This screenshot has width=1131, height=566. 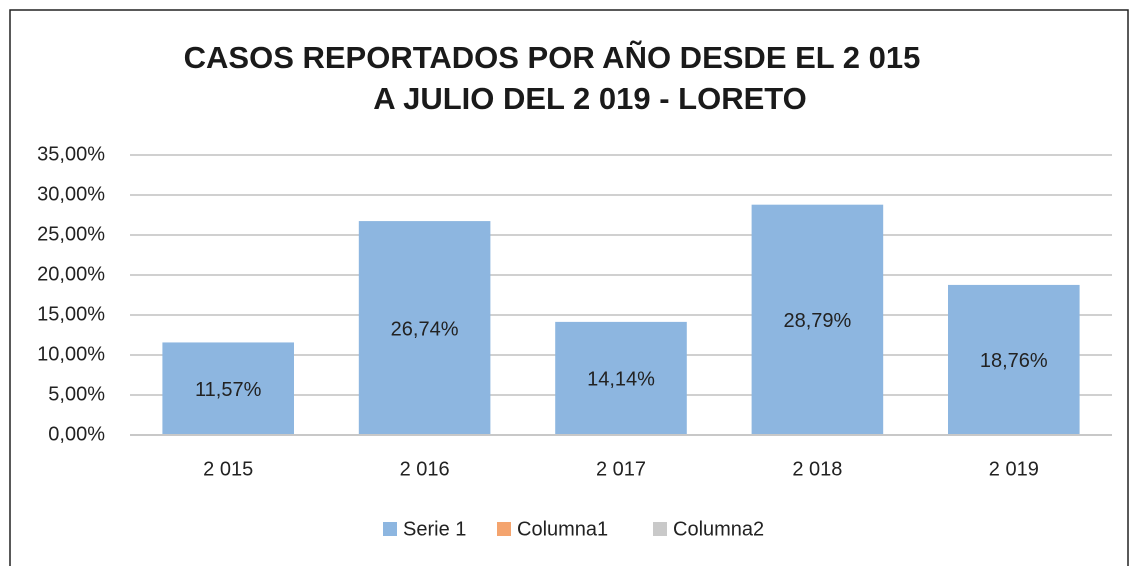 I want to click on chart-title: A JULIO DEL 2 019 - LORETO, so click(x=590, y=98).